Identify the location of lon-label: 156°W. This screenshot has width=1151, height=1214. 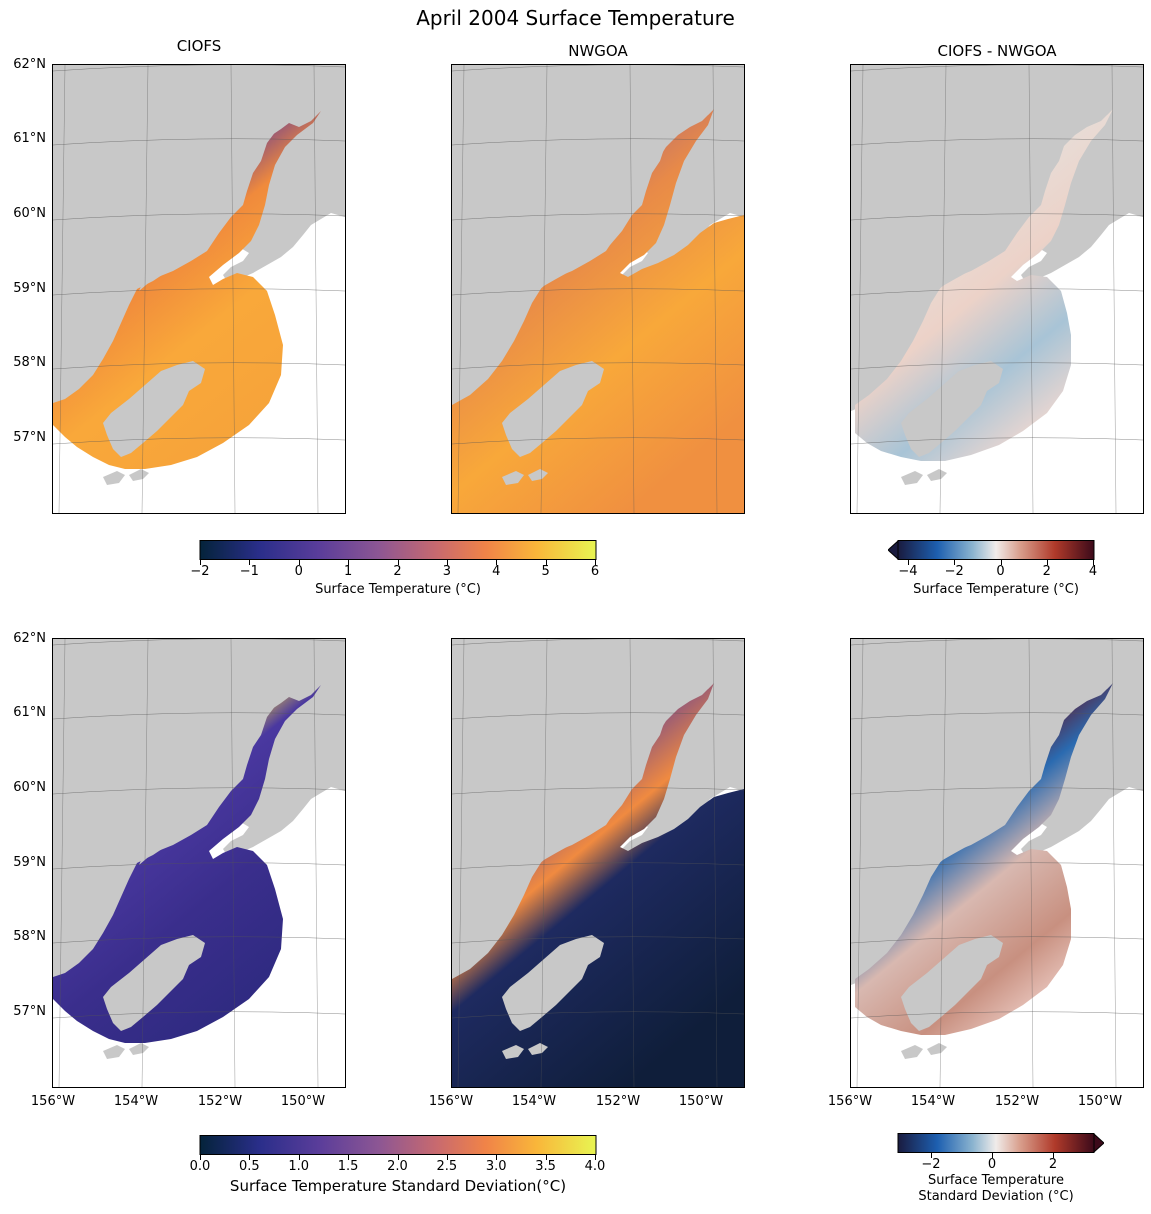
(850, 1101).